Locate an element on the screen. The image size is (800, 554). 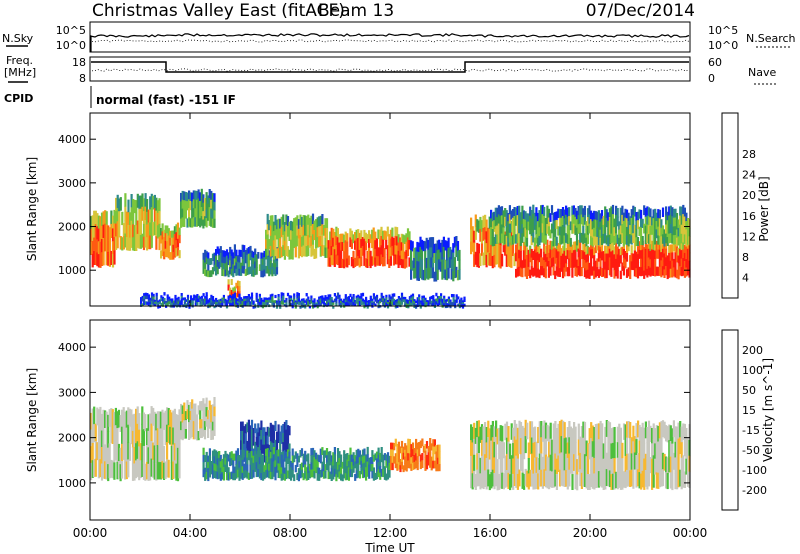
x-tick-label: 20:00 is located at coordinates (590, 533).